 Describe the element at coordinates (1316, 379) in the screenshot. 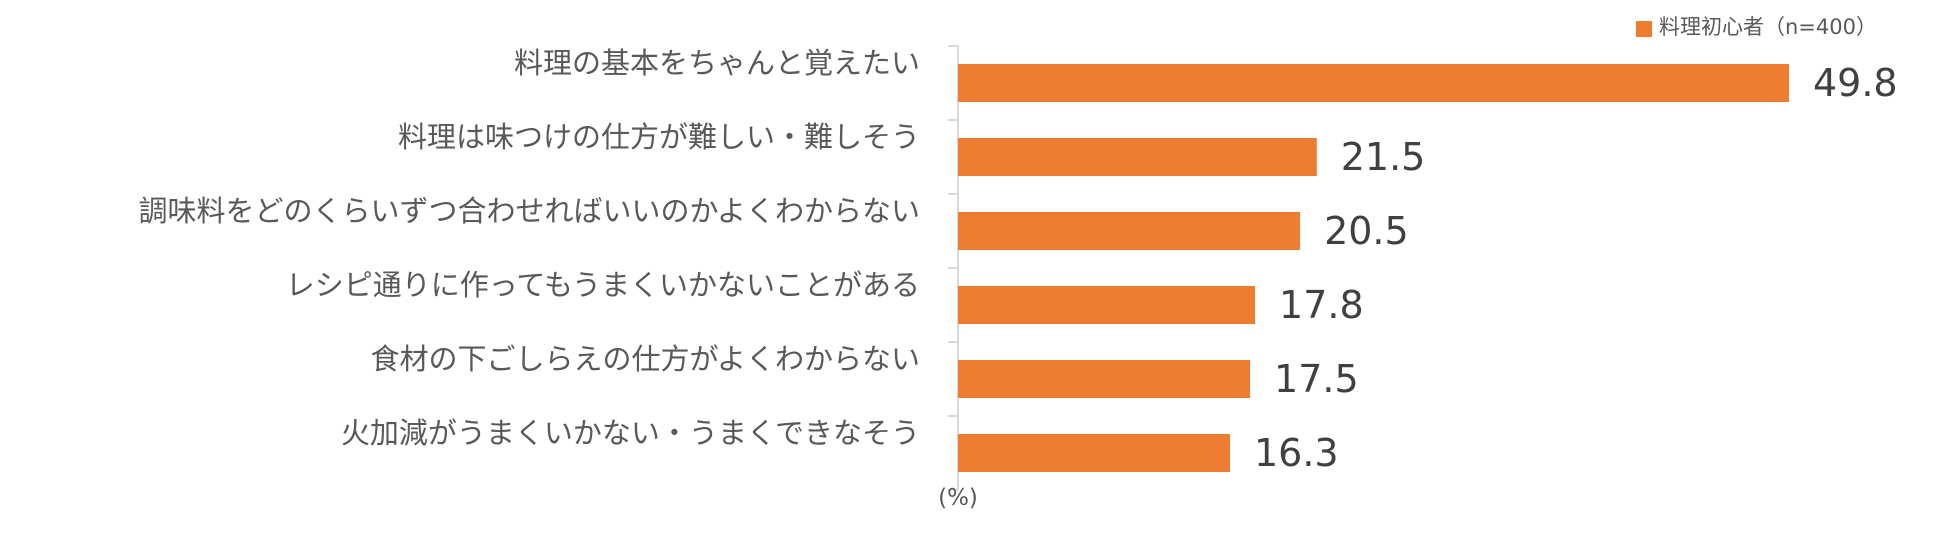

I see `value-label: 17.5` at that location.